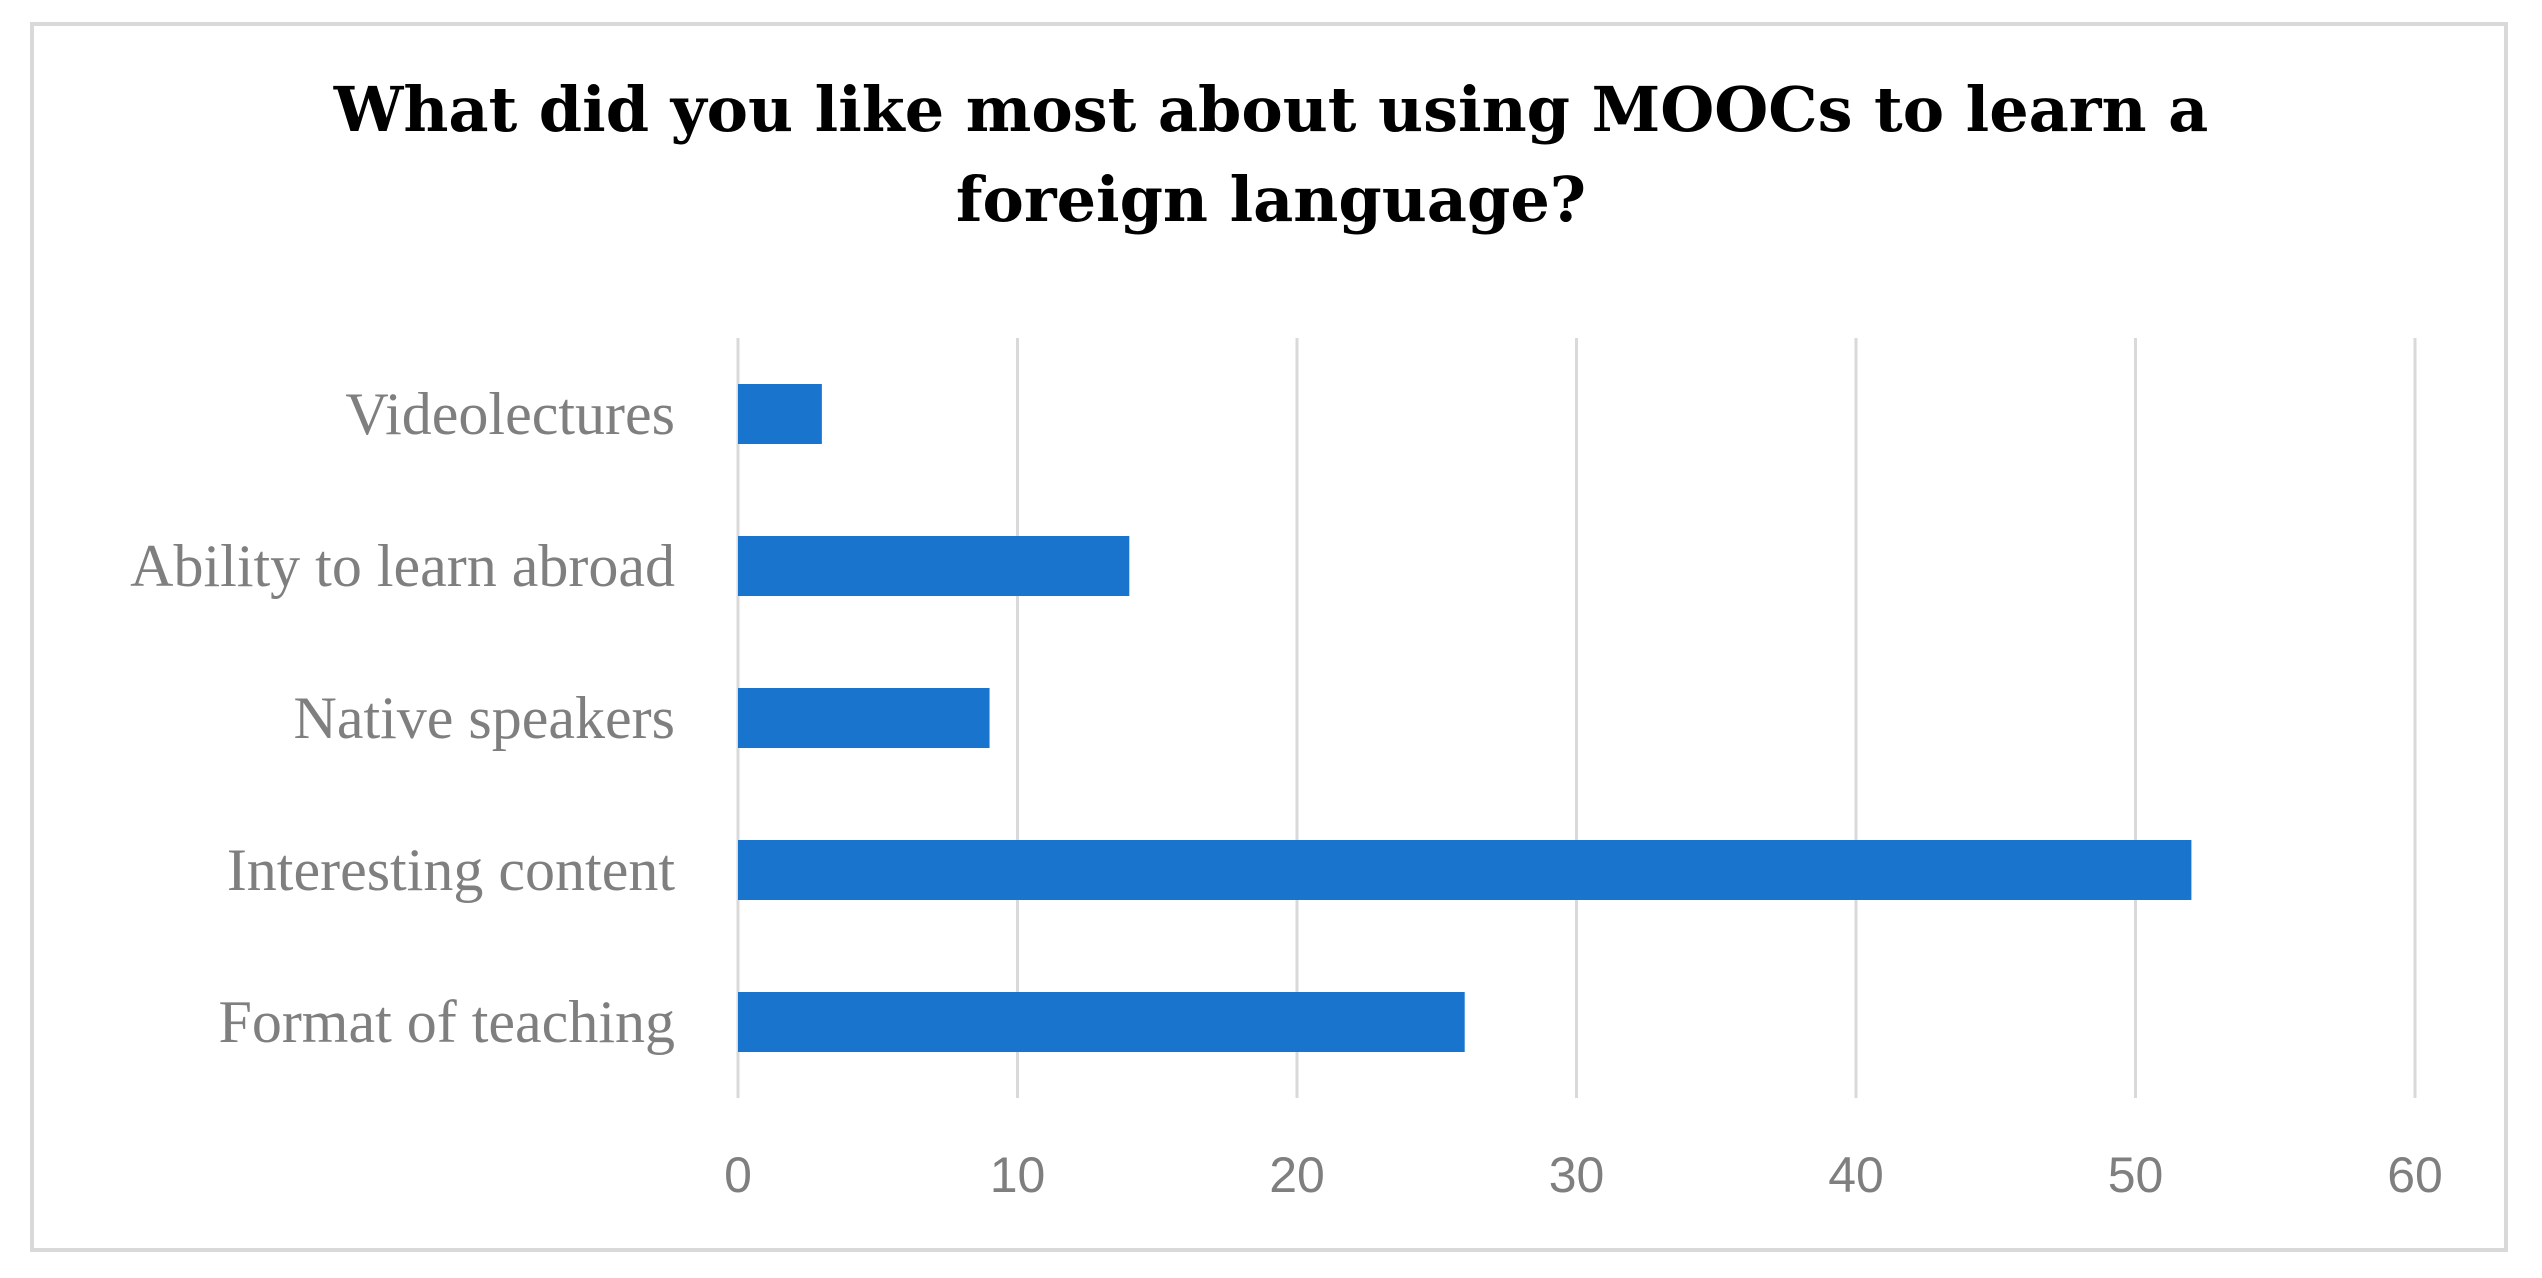 The image size is (2542, 1278). What do you see at coordinates (738, 1175) in the screenshot?
I see `x-tick-label: 0` at bounding box center [738, 1175].